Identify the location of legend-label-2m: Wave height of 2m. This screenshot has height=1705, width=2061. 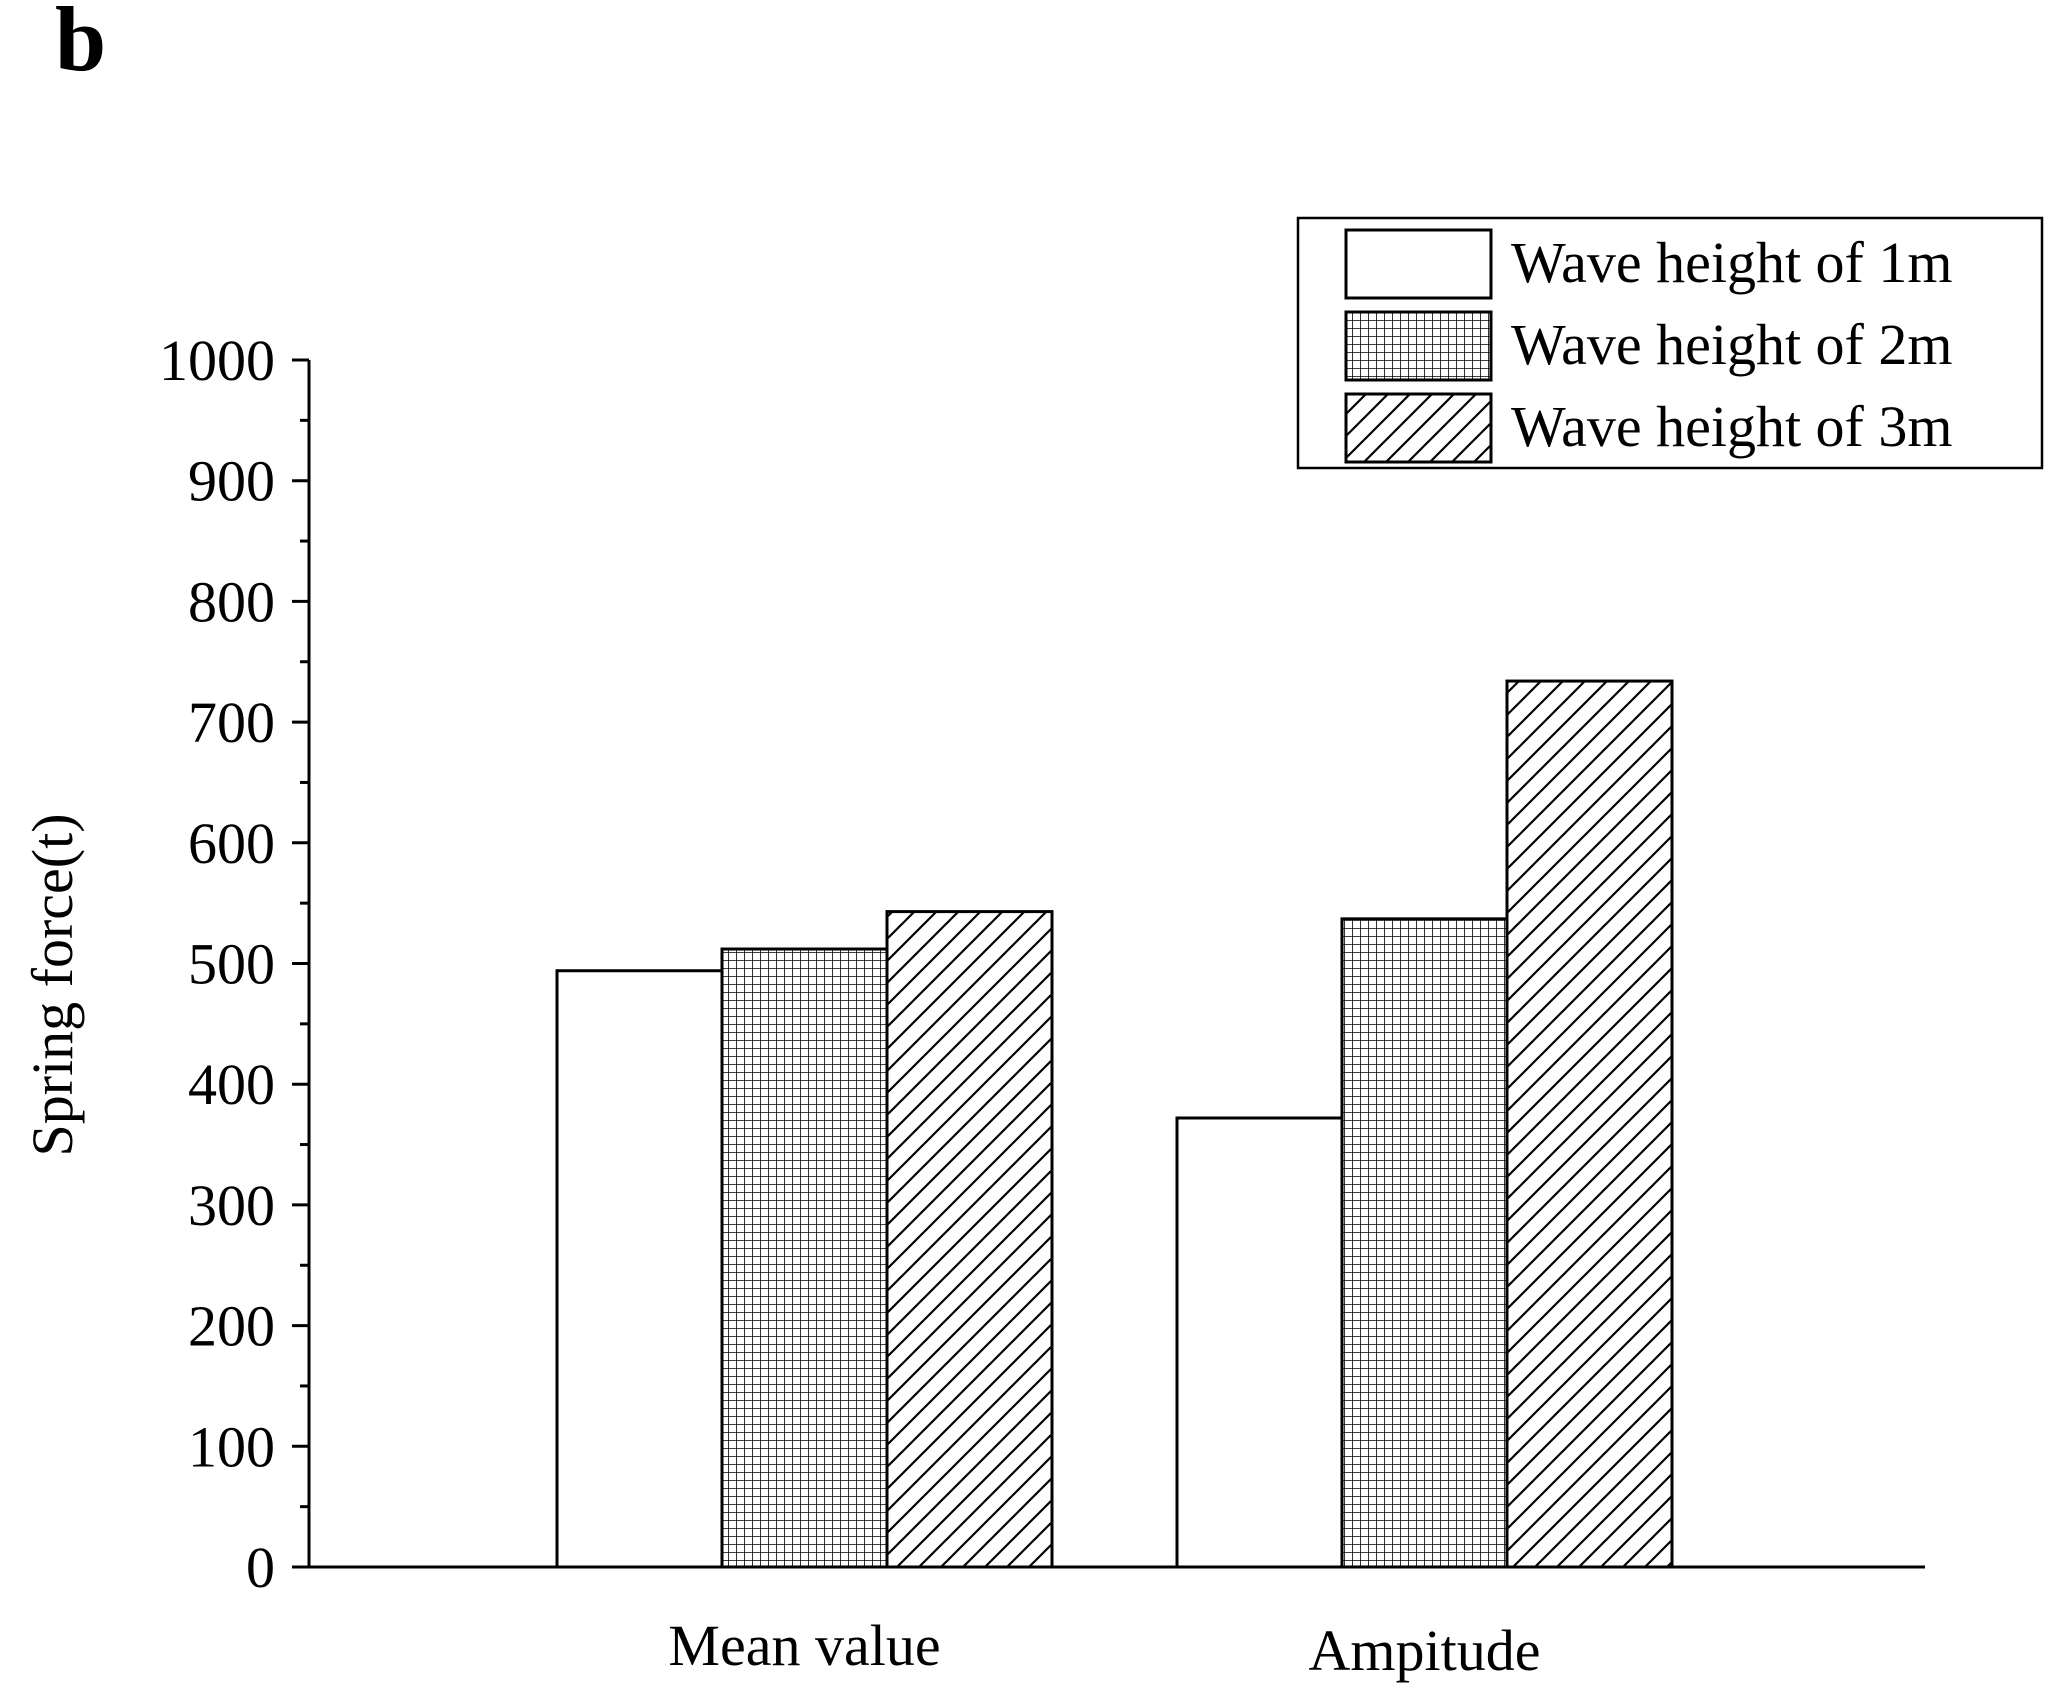
(1732, 344).